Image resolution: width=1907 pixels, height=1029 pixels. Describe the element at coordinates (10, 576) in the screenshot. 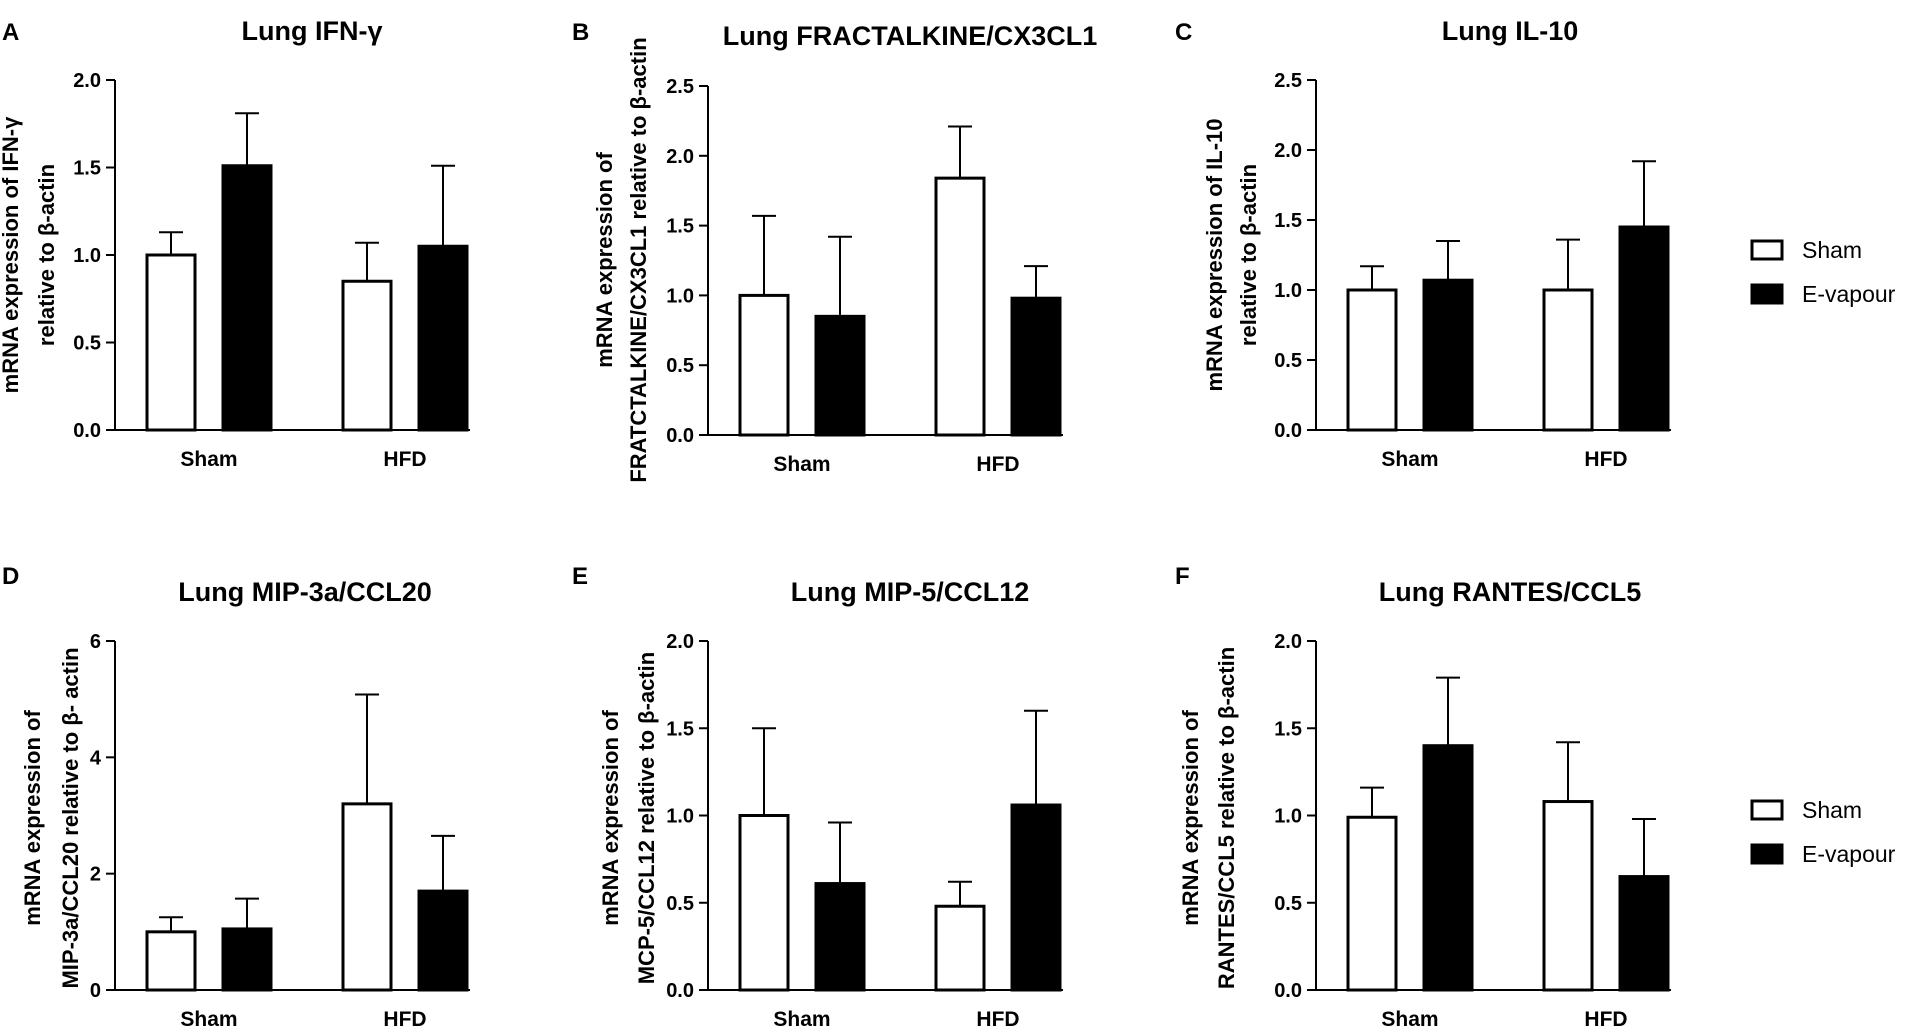

I see `panel-letter: D` at that location.